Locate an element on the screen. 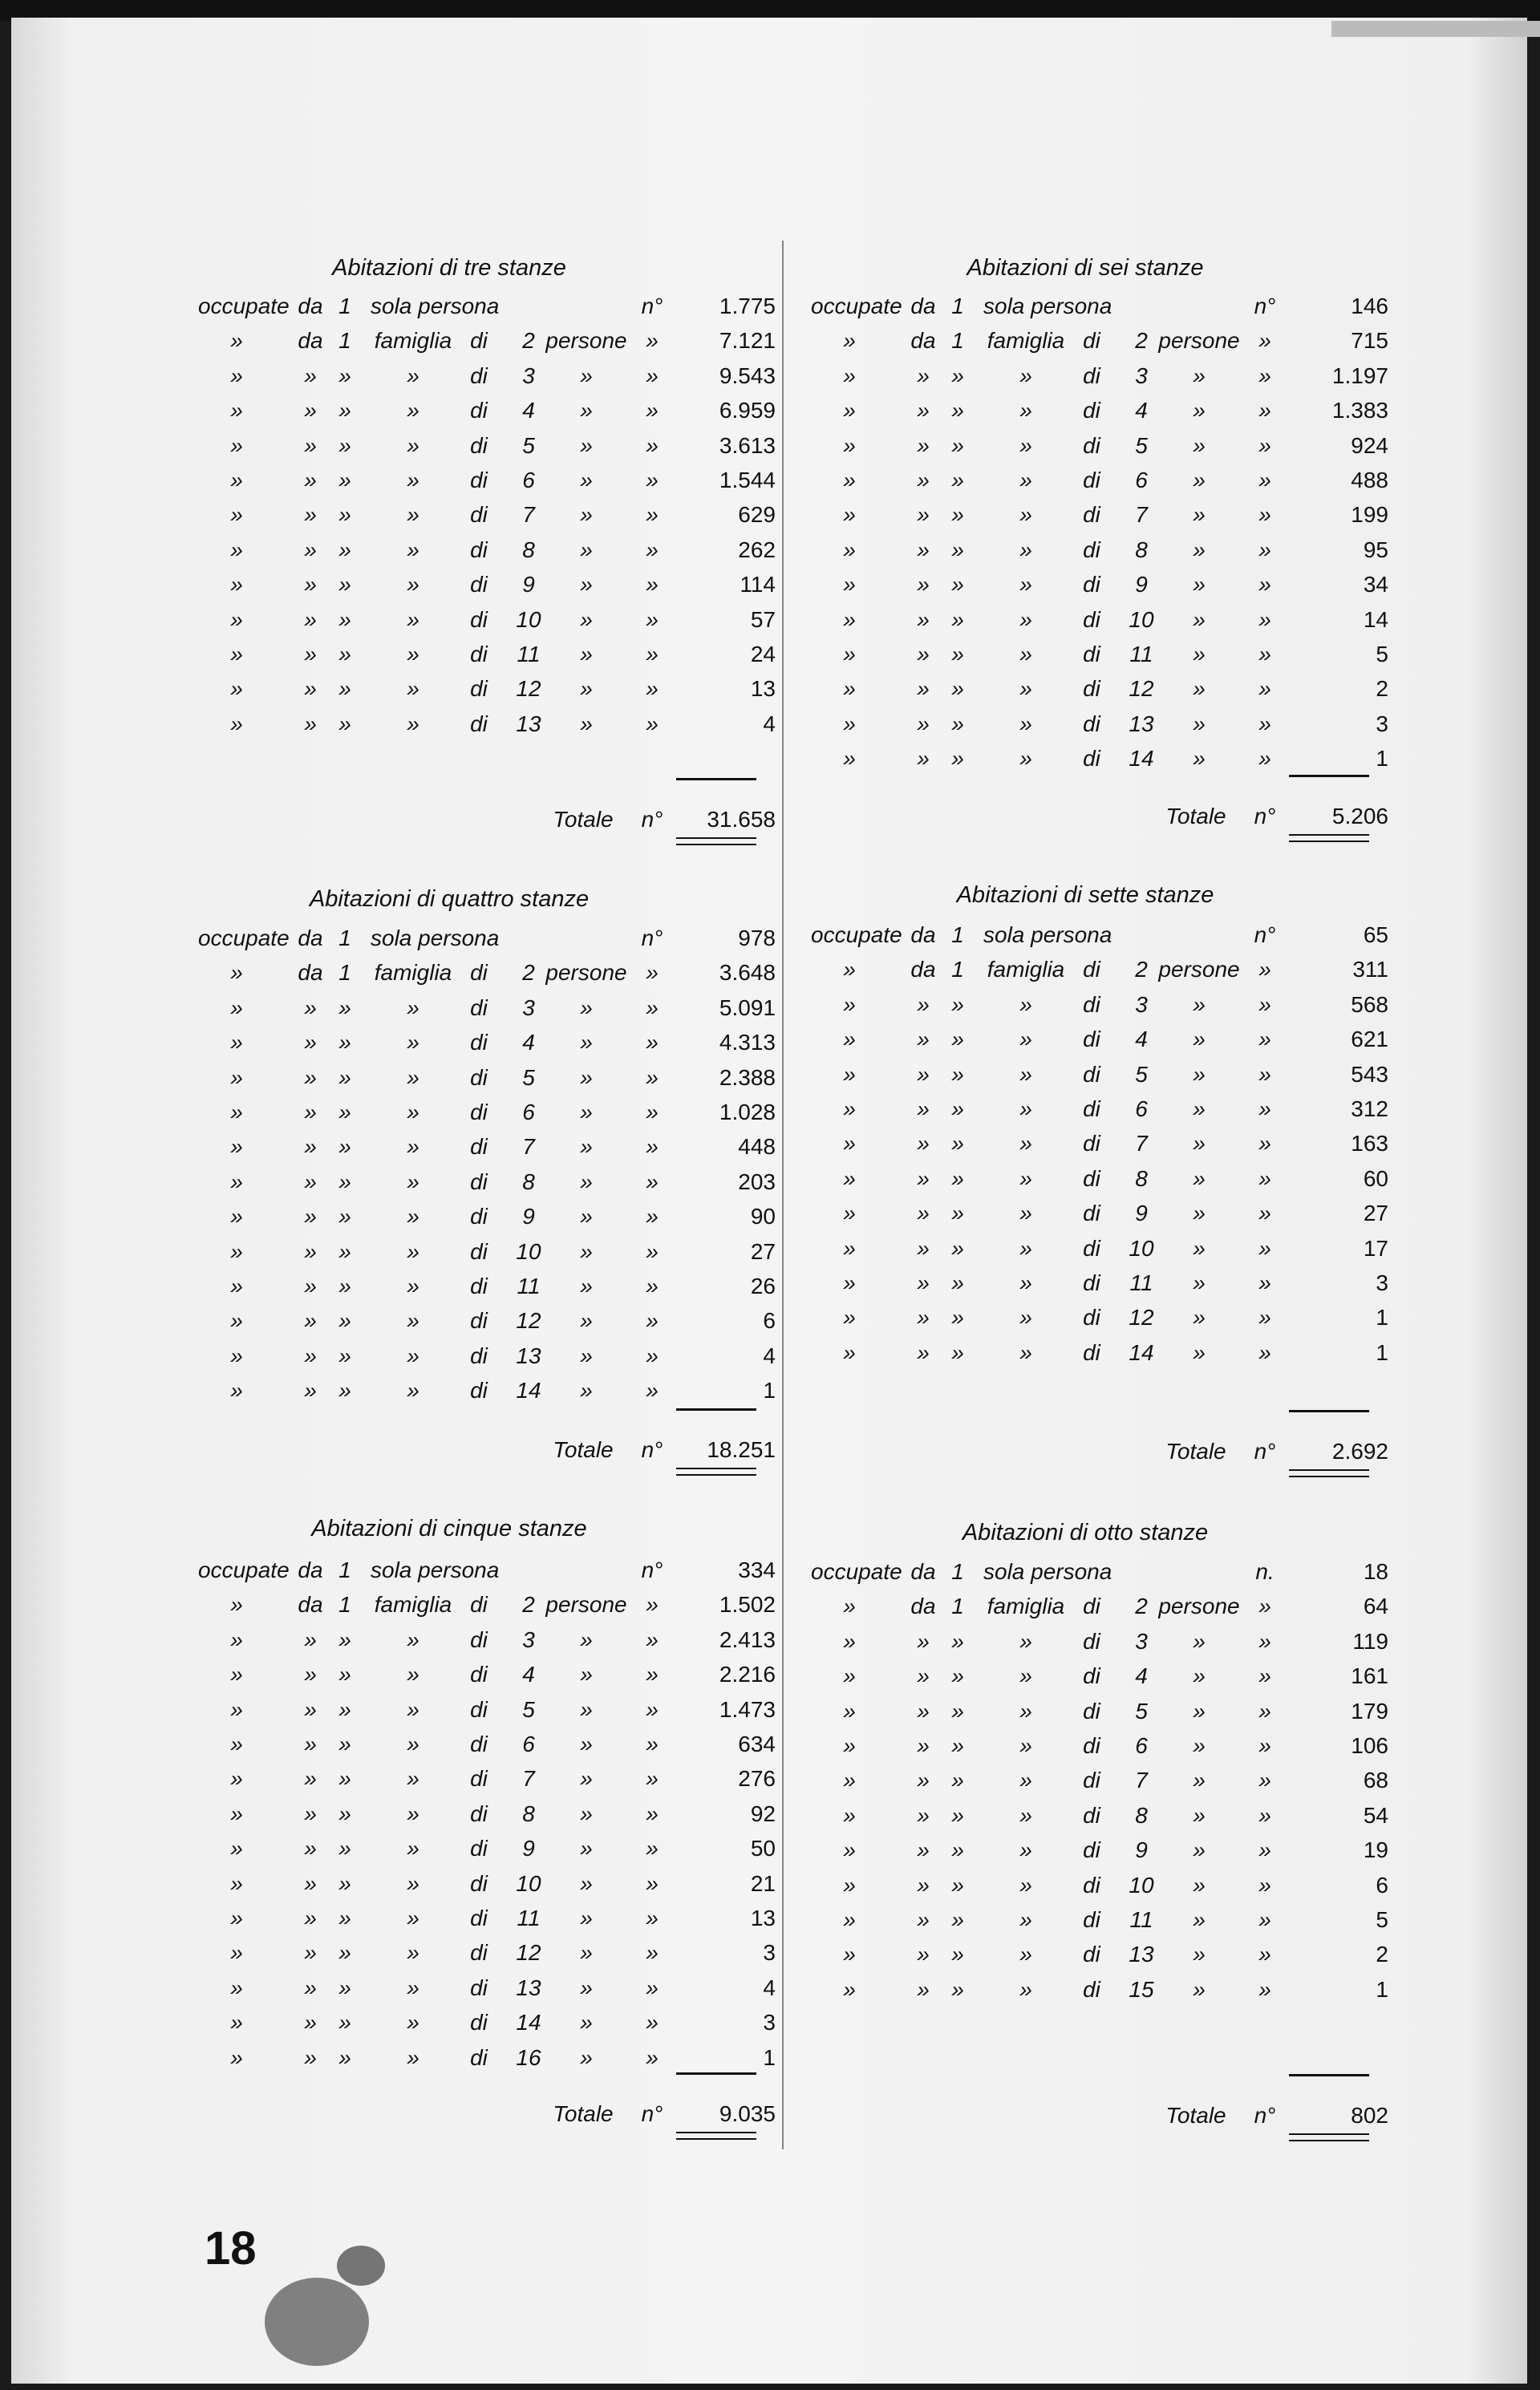 The width and height of the screenshot is (1540, 2390). row-value: 114 is located at coordinates (758, 585).